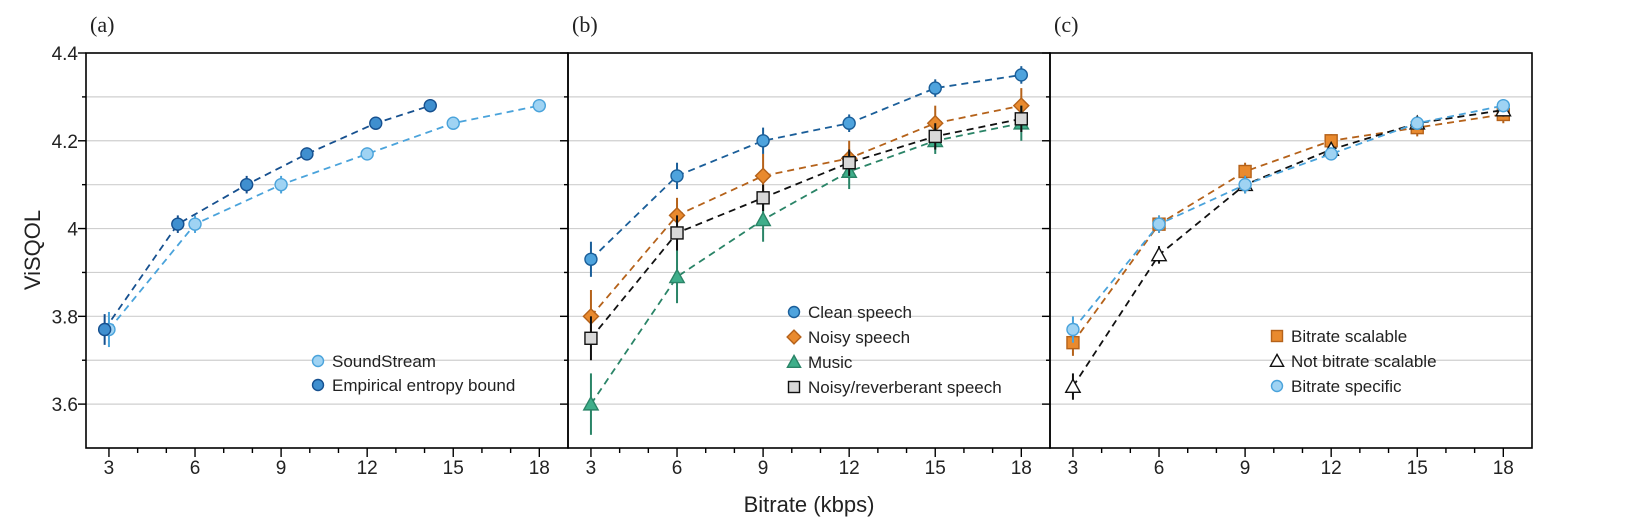  I want to click on legend-label: Clean speech, so click(860, 312).